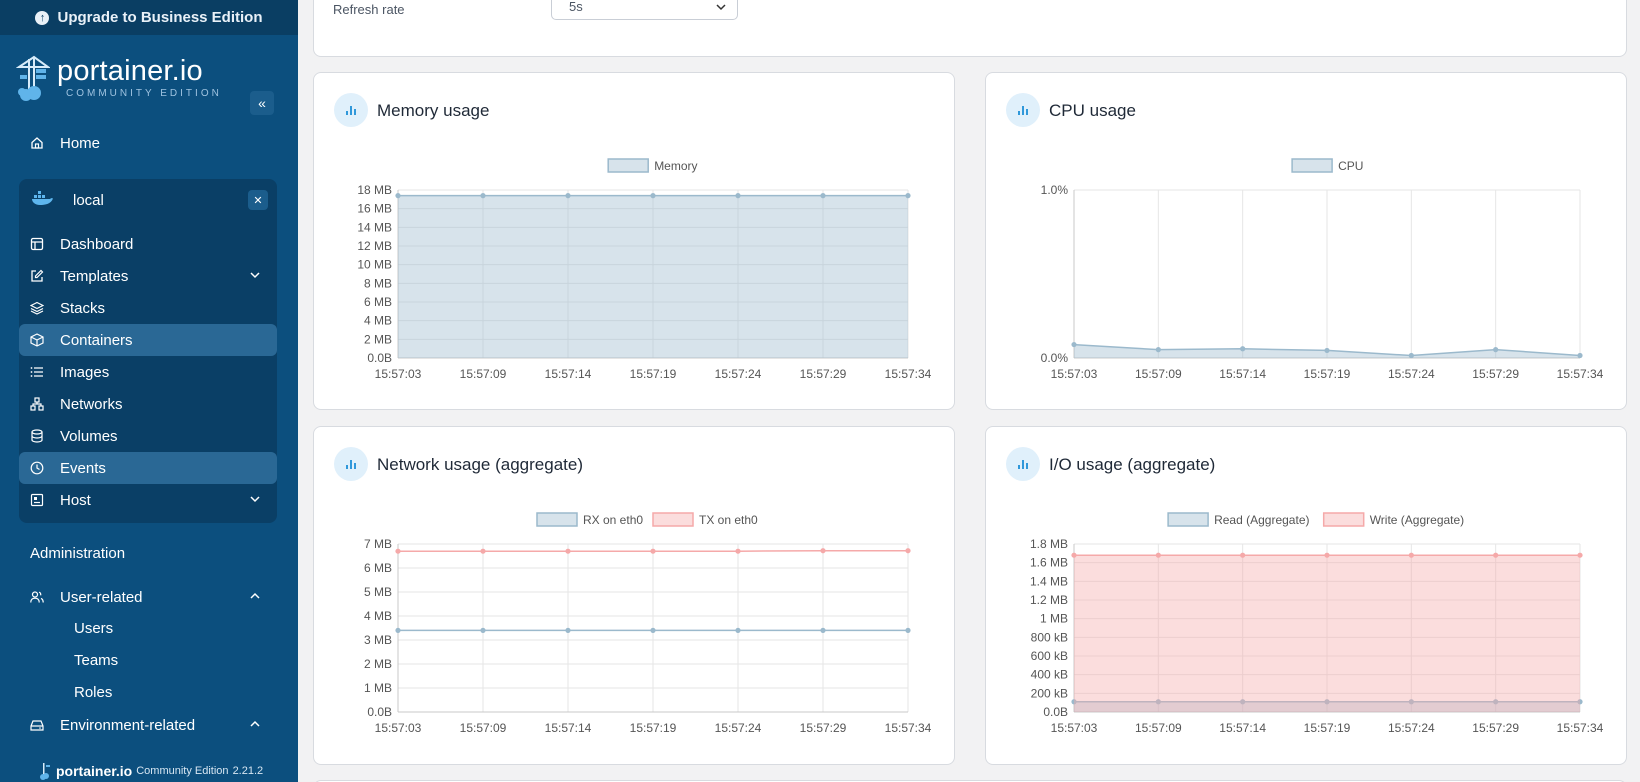  What do you see at coordinates (148, 244) in the screenshot?
I see `sidebar-item-dashboard: Dashboard` at bounding box center [148, 244].